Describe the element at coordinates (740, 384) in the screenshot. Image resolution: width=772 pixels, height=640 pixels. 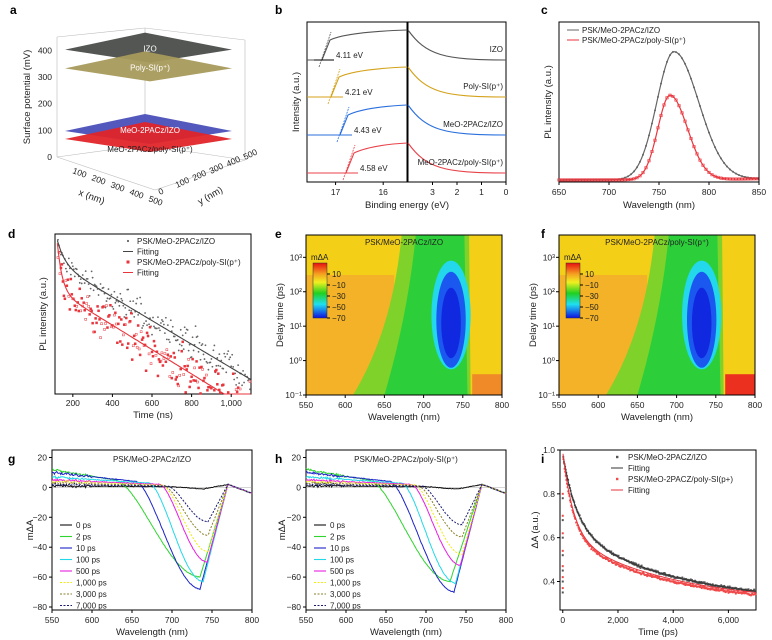
I see `heatmap-red-region` at that location.